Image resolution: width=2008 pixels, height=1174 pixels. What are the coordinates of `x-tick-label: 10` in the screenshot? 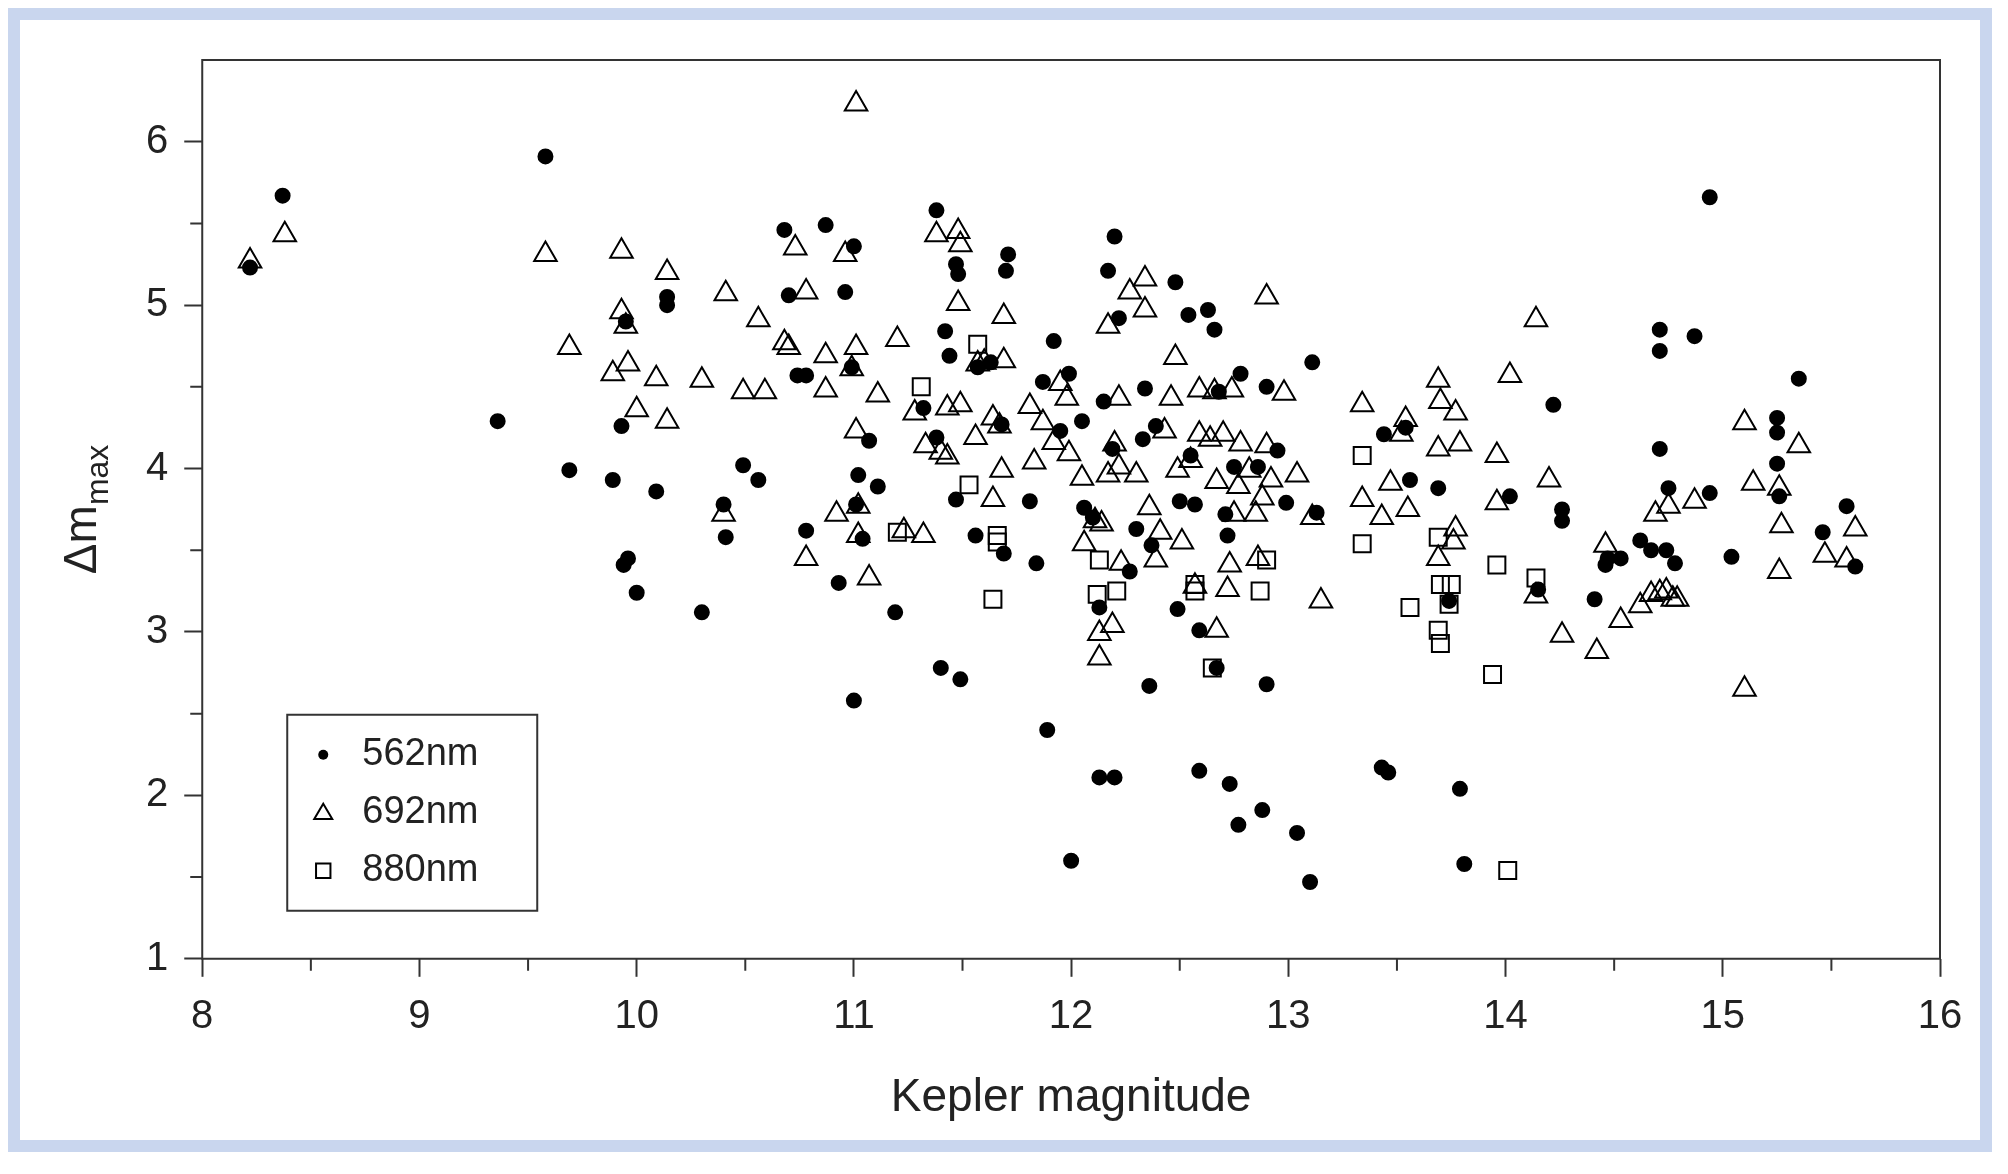 It's located at (636, 1013).